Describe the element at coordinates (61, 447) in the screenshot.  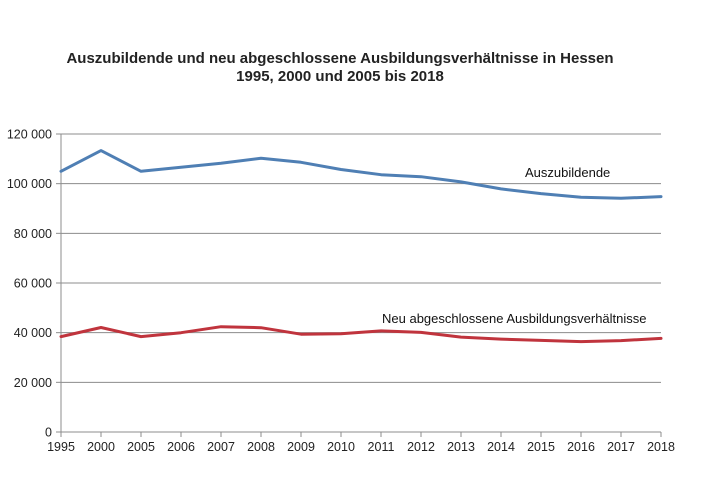
I see `x-tick-label: 1995` at that location.